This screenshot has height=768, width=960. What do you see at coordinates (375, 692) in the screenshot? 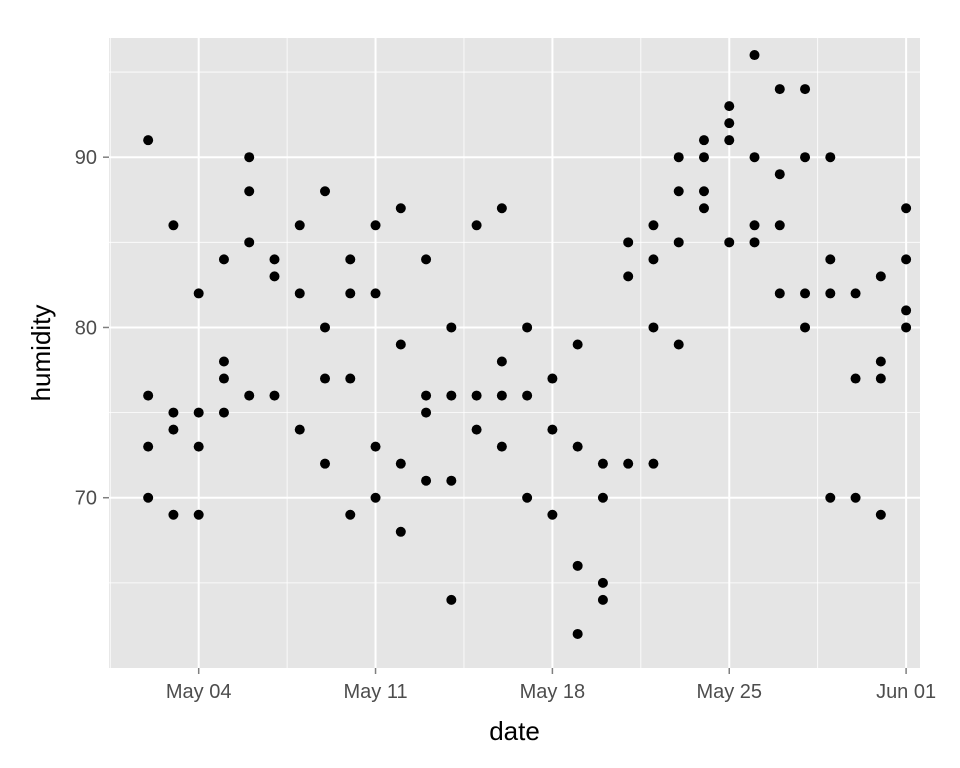
I see `x-tick-label: May 11` at bounding box center [375, 692].